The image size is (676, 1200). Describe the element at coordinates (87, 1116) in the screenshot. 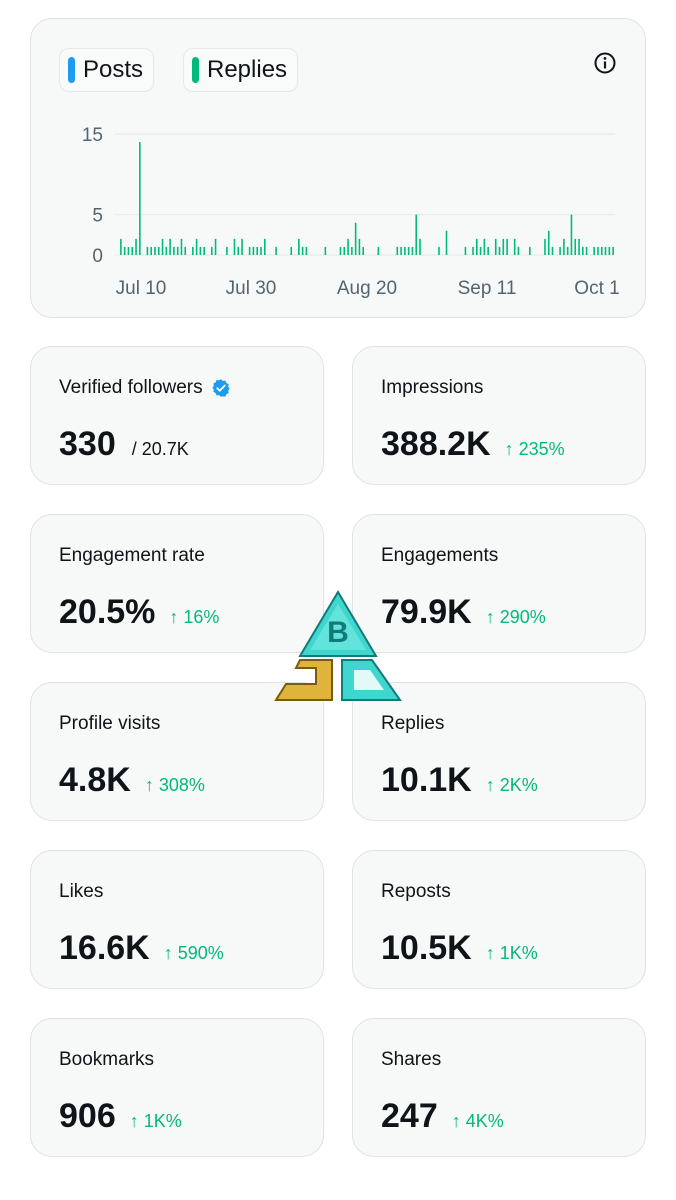

I see `stat-value: 906` at that location.